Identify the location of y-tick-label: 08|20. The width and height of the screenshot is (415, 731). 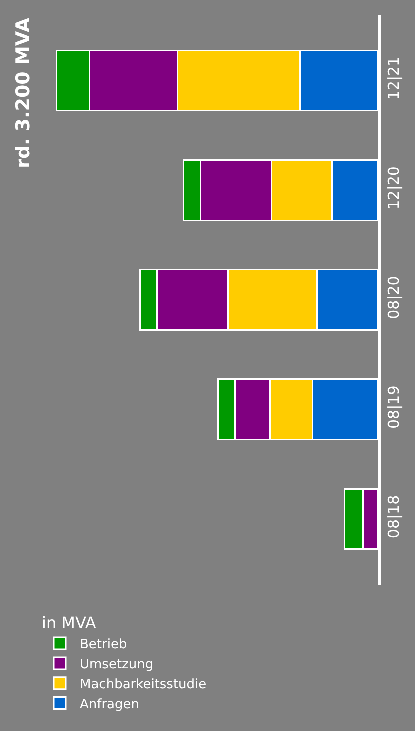
(394, 298).